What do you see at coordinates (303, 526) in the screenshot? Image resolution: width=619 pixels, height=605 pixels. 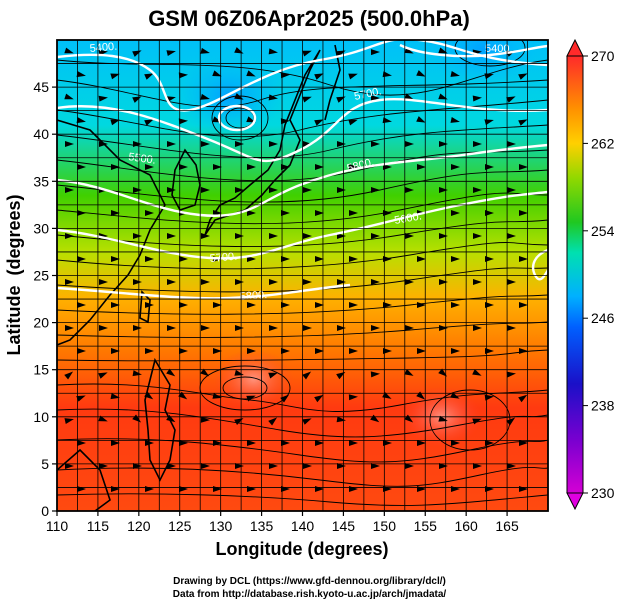 I see `x-tick-label: 140` at bounding box center [303, 526].